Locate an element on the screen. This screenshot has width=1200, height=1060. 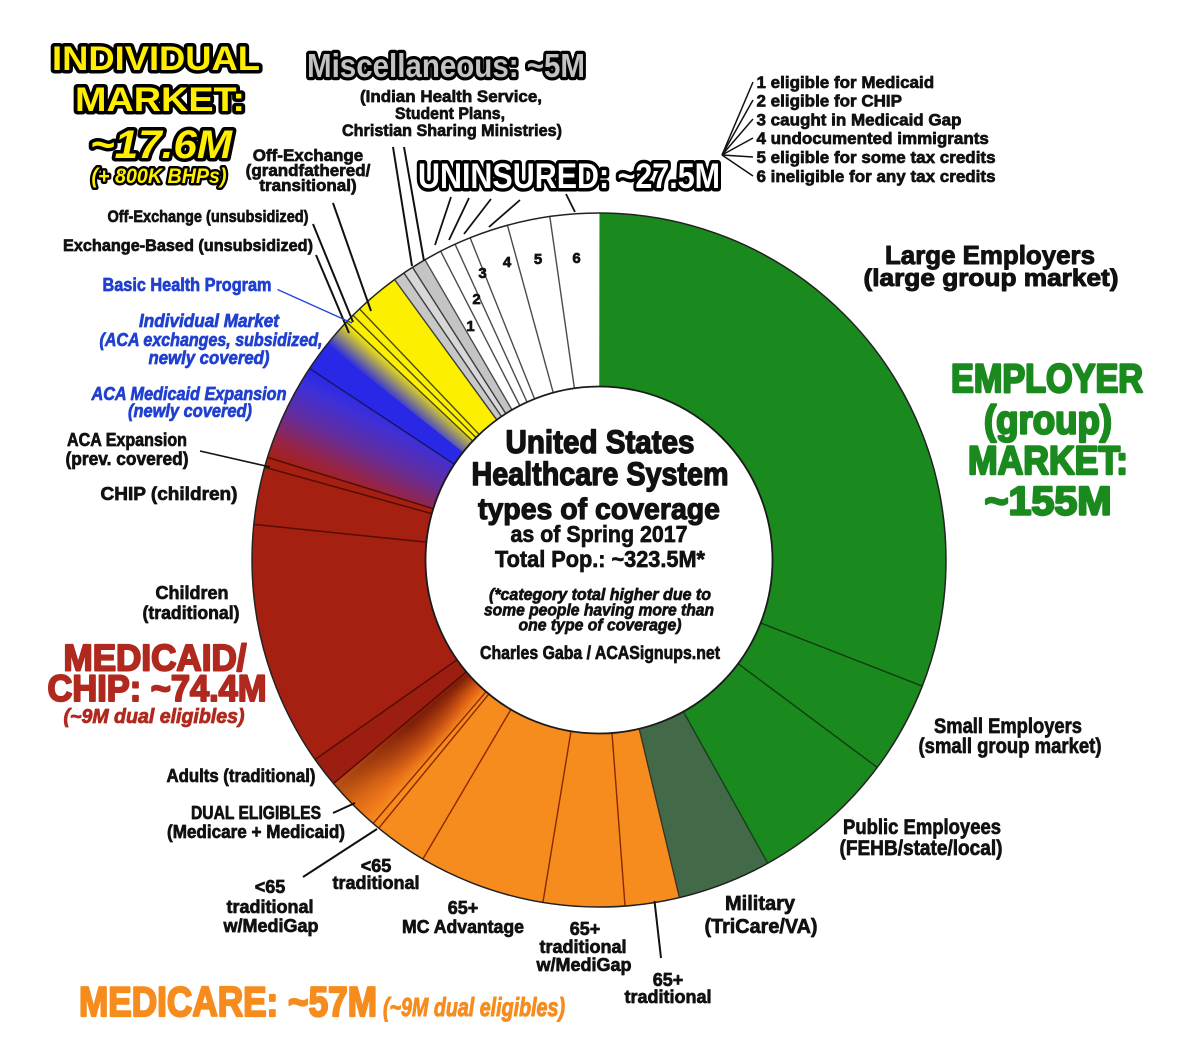
svg-text: UNINSURED: ~27.5M is located at coordinates (569, 176).